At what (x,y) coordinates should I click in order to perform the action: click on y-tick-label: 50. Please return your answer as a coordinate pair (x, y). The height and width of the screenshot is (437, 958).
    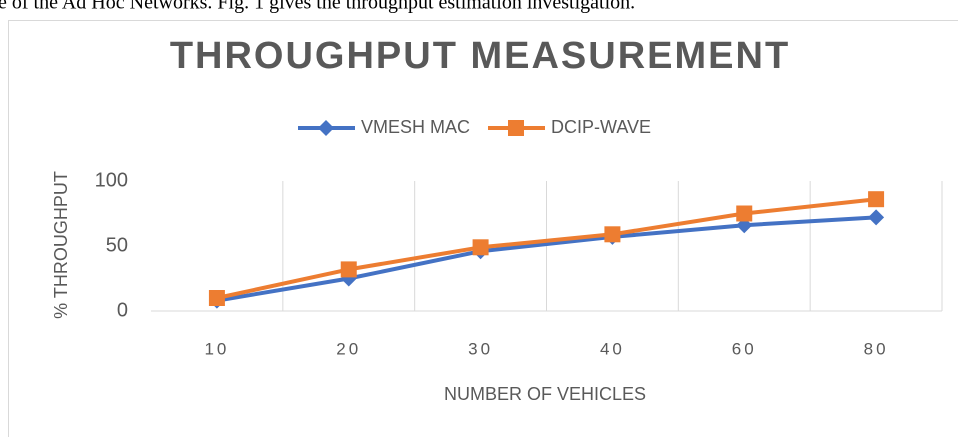
    Looking at the image, I should click on (117, 245).